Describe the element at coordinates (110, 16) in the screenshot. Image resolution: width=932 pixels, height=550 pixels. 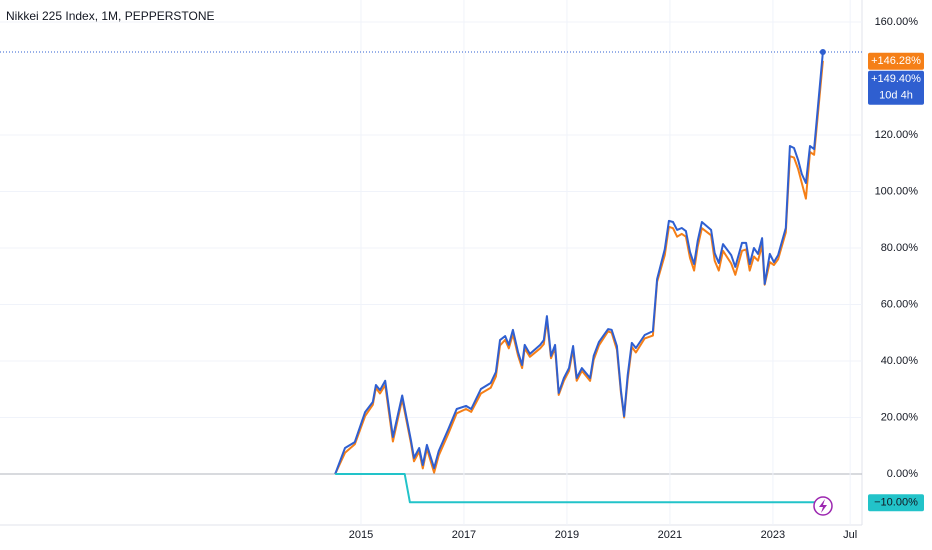
I see `chart-title: Nikkei 225 Index, 1M, PEPPERSTONE` at that location.